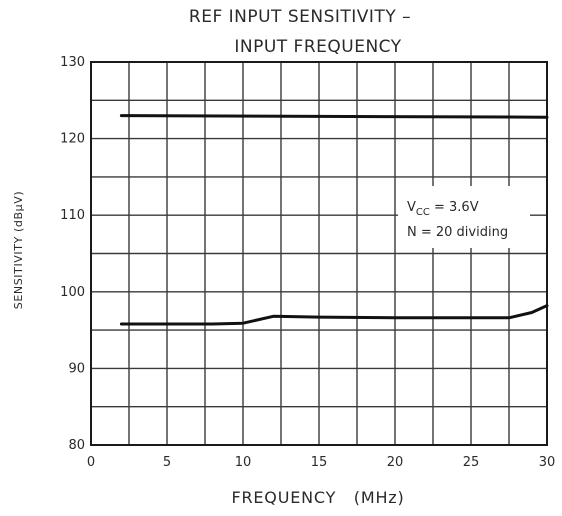 Image resolution: width=562 pixels, height=516 pixels. What do you see at coordinates (317, 47) in the screenshot?
I see `chart-title-line-2: INPUT FREQUENCY` at bounding box center [317, 47].